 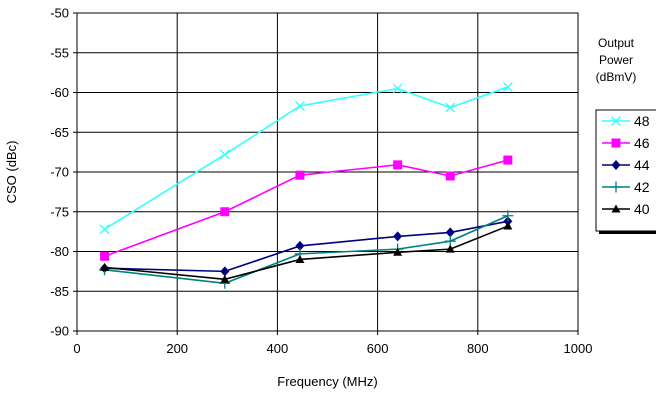 What do you see at coordinates (327, 381) in the screenshot?
I see `x-axis-label: Frequency (MHz)` at bounding box center [327, 381].